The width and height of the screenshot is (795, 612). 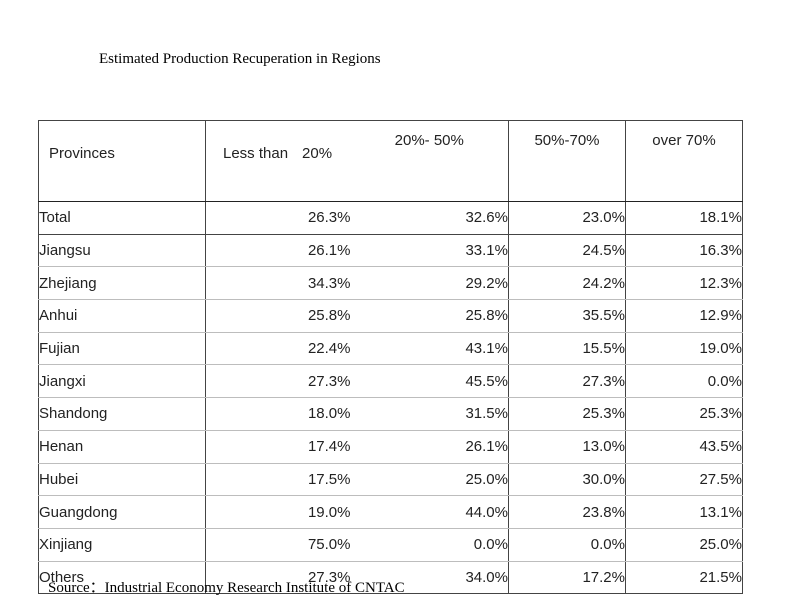 What do you see at coordinates (567, 447) in the screenshot?
I see `value-50-70: 13.0%` at bounding box center [567, 447].